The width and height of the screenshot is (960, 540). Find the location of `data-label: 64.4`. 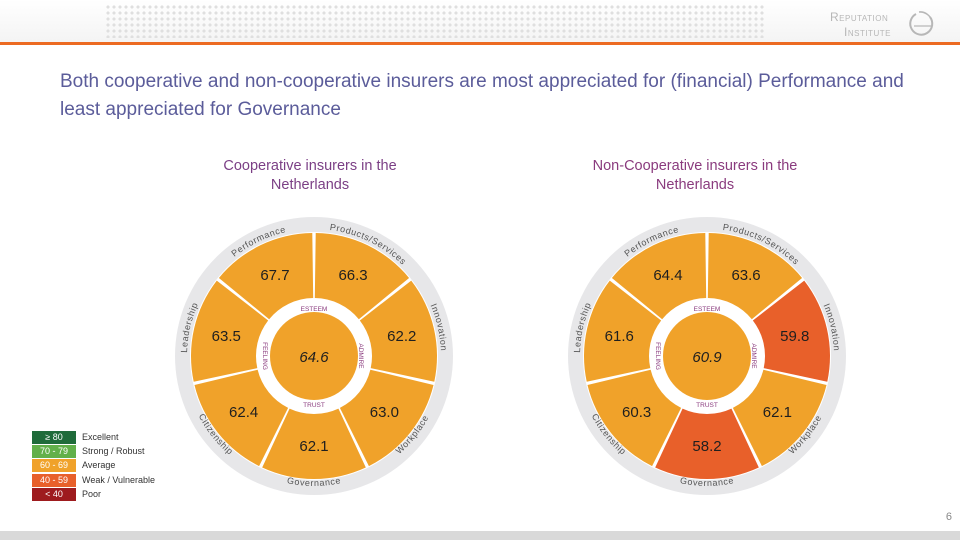

data-label: 64.4 is located at coordinates (667, 275).